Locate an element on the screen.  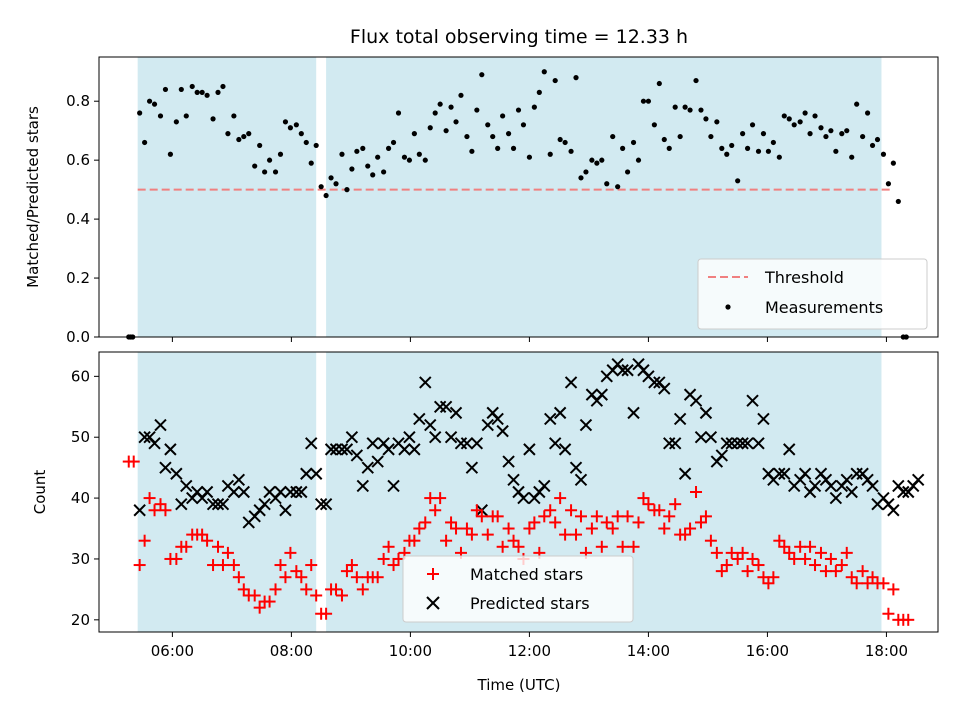
bottom-y-tick-label: 40 is located at coordinates (80, 498).